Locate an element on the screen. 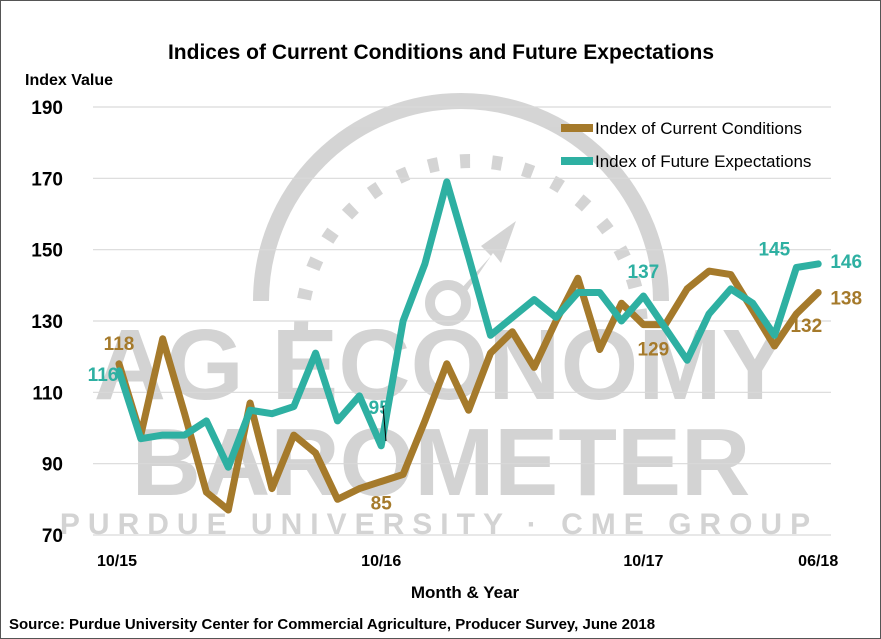 Image resolution: width=881 pixels, height=639 pixels. data-label: 129 is located at coordinates (654, 350).